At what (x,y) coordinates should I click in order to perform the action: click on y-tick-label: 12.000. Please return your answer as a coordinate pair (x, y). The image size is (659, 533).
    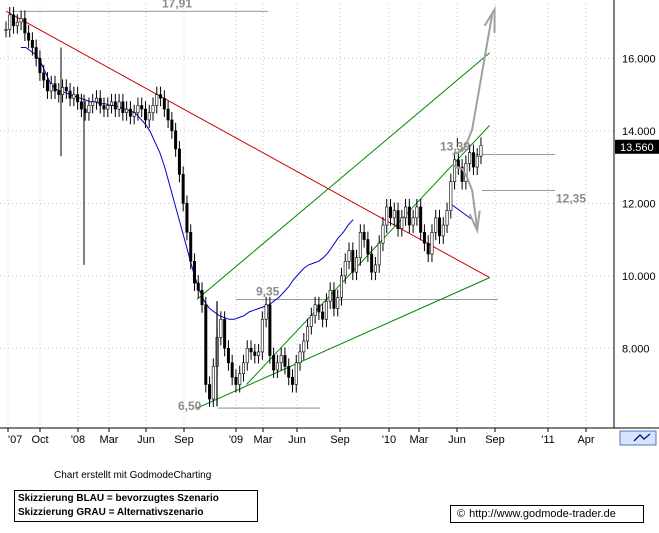
    Looking at the image, I should click on (639, 204).